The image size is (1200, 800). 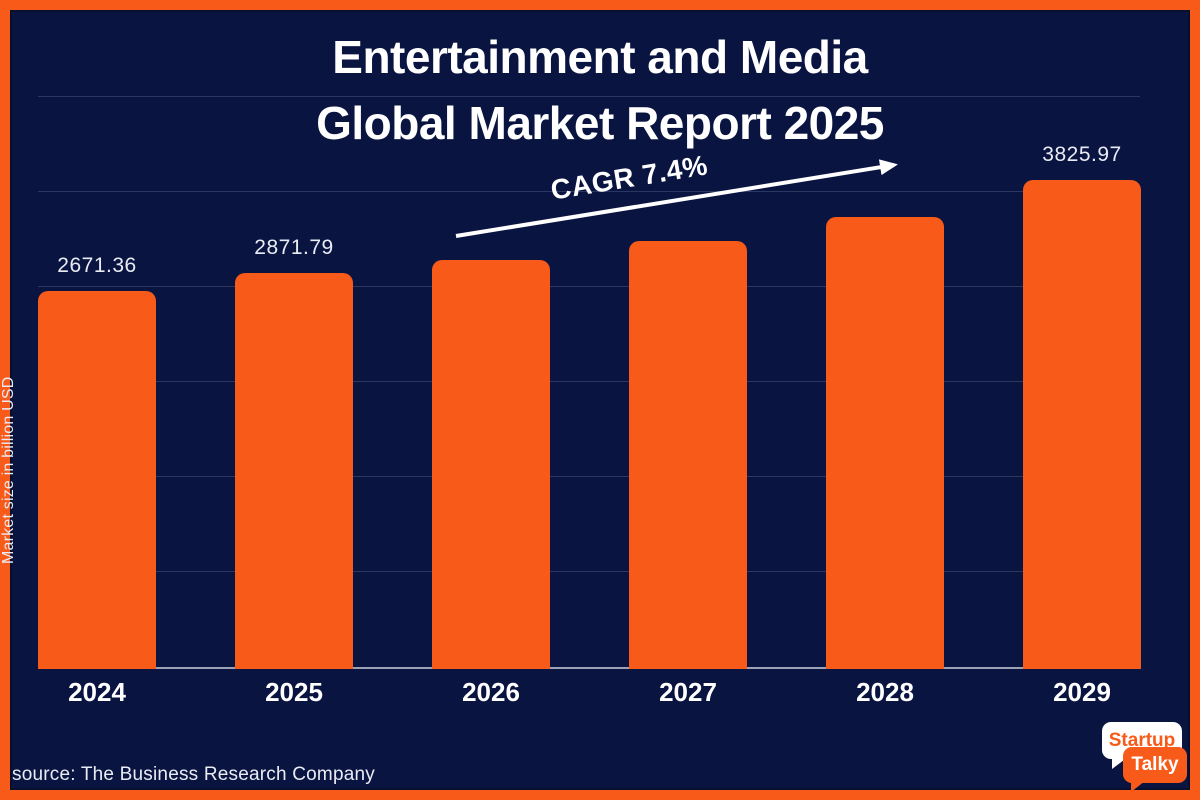 What do you see at coordinates (294, 692) in the screenshot?
I see `x-axis-label-2025: 2025` at bounding box center [294, 692].